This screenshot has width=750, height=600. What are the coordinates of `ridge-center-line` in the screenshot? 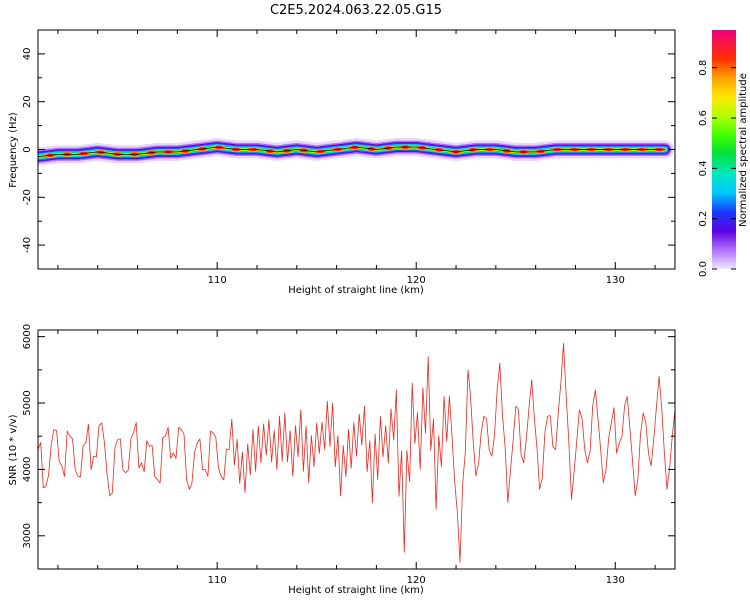 It's located at (351, 152).